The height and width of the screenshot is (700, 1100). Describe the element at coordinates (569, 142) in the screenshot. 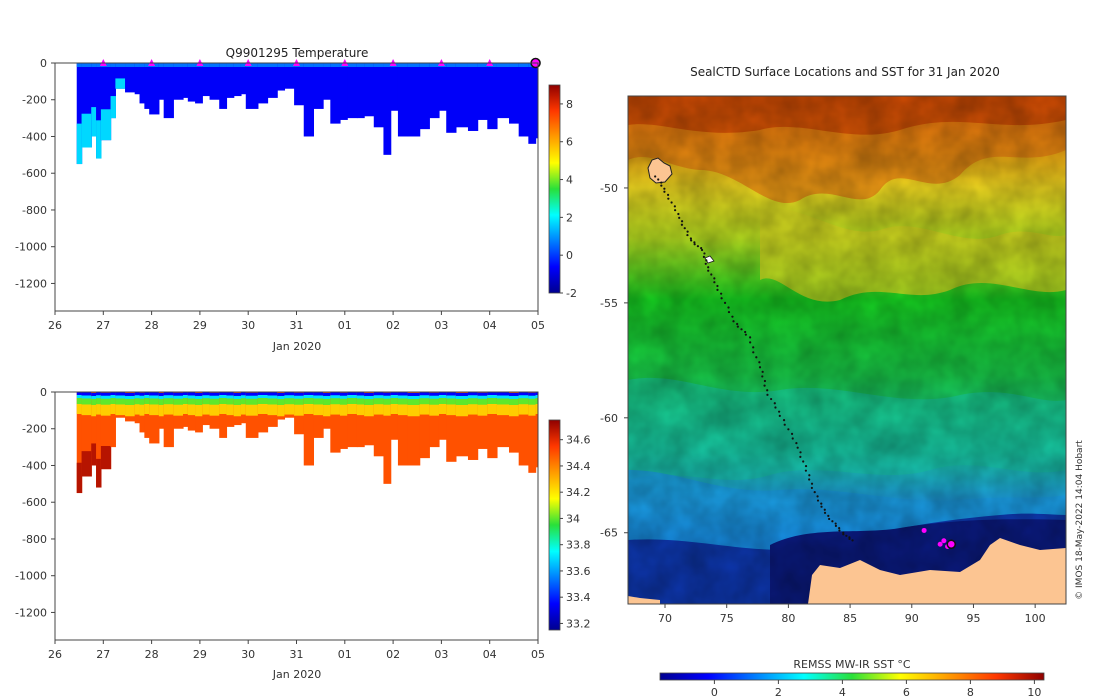

I see `colorbar-tick-label: 6` at that location.